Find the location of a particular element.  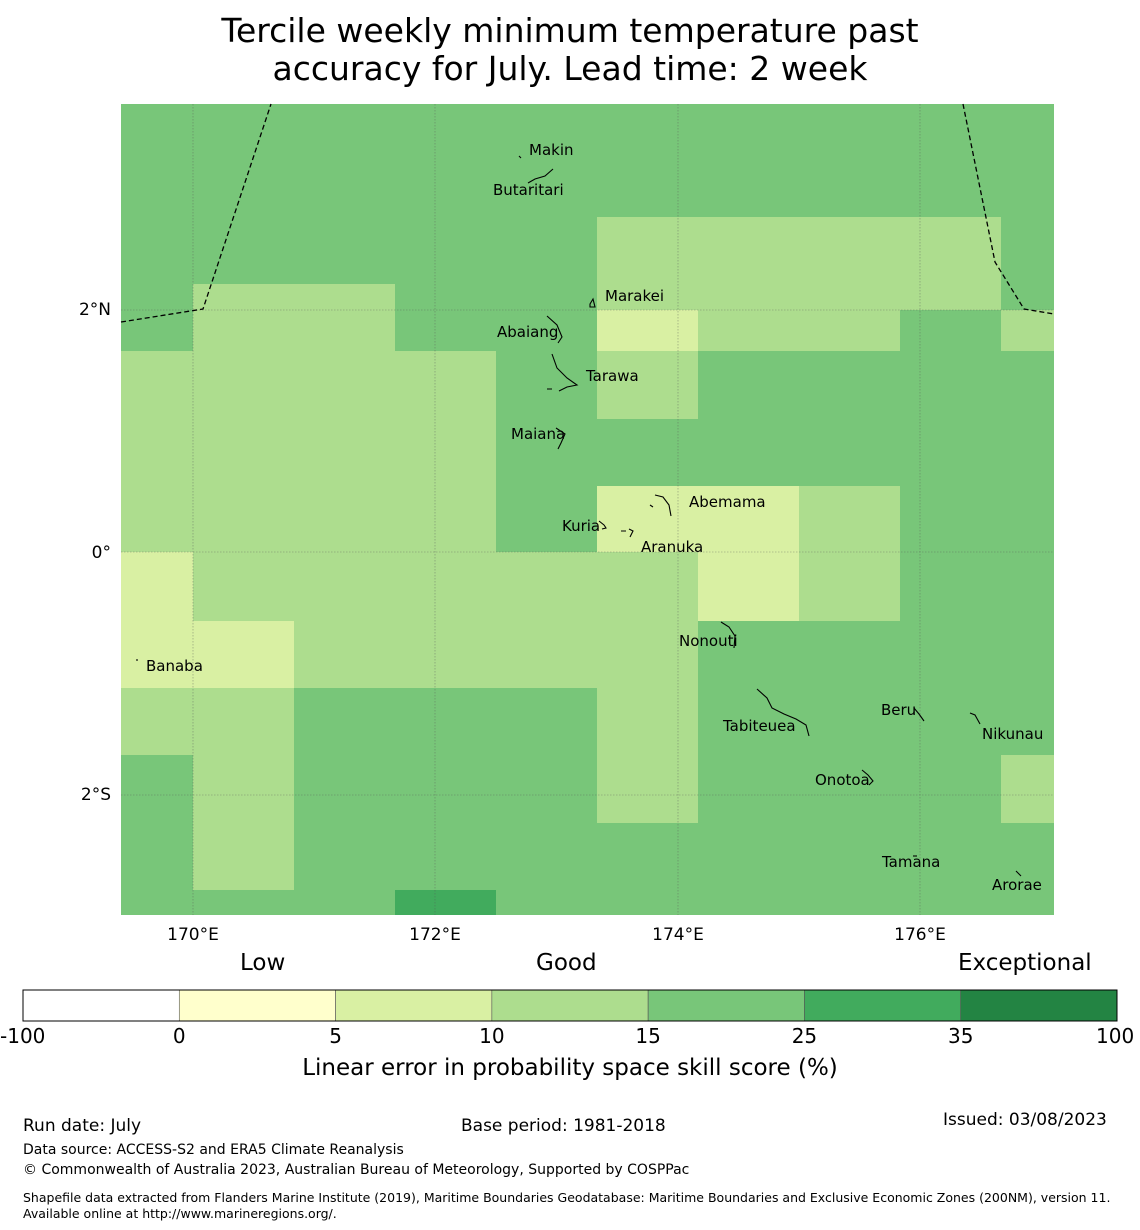

place-label-kuria: Kuria is located at coordinates (581, 526).